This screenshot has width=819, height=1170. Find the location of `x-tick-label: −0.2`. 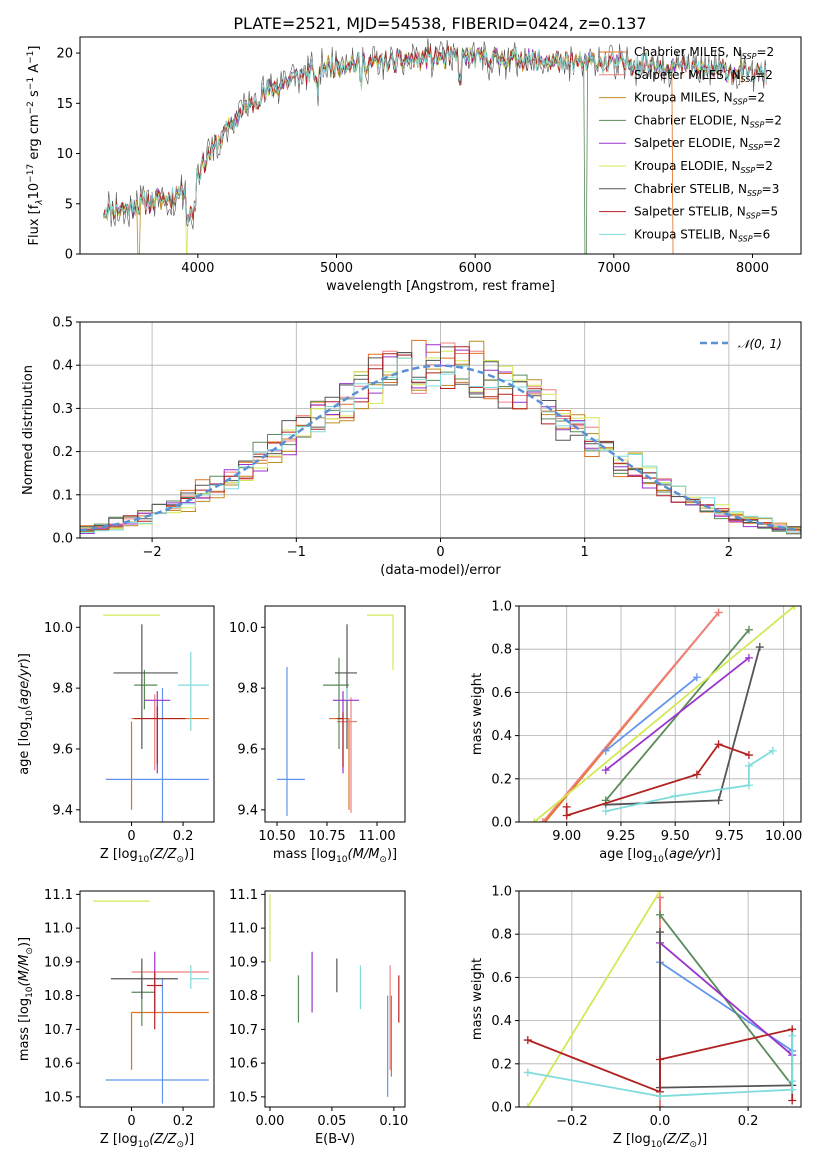

x-tick-label: −0.2 is located at coordinates (572, 1121).